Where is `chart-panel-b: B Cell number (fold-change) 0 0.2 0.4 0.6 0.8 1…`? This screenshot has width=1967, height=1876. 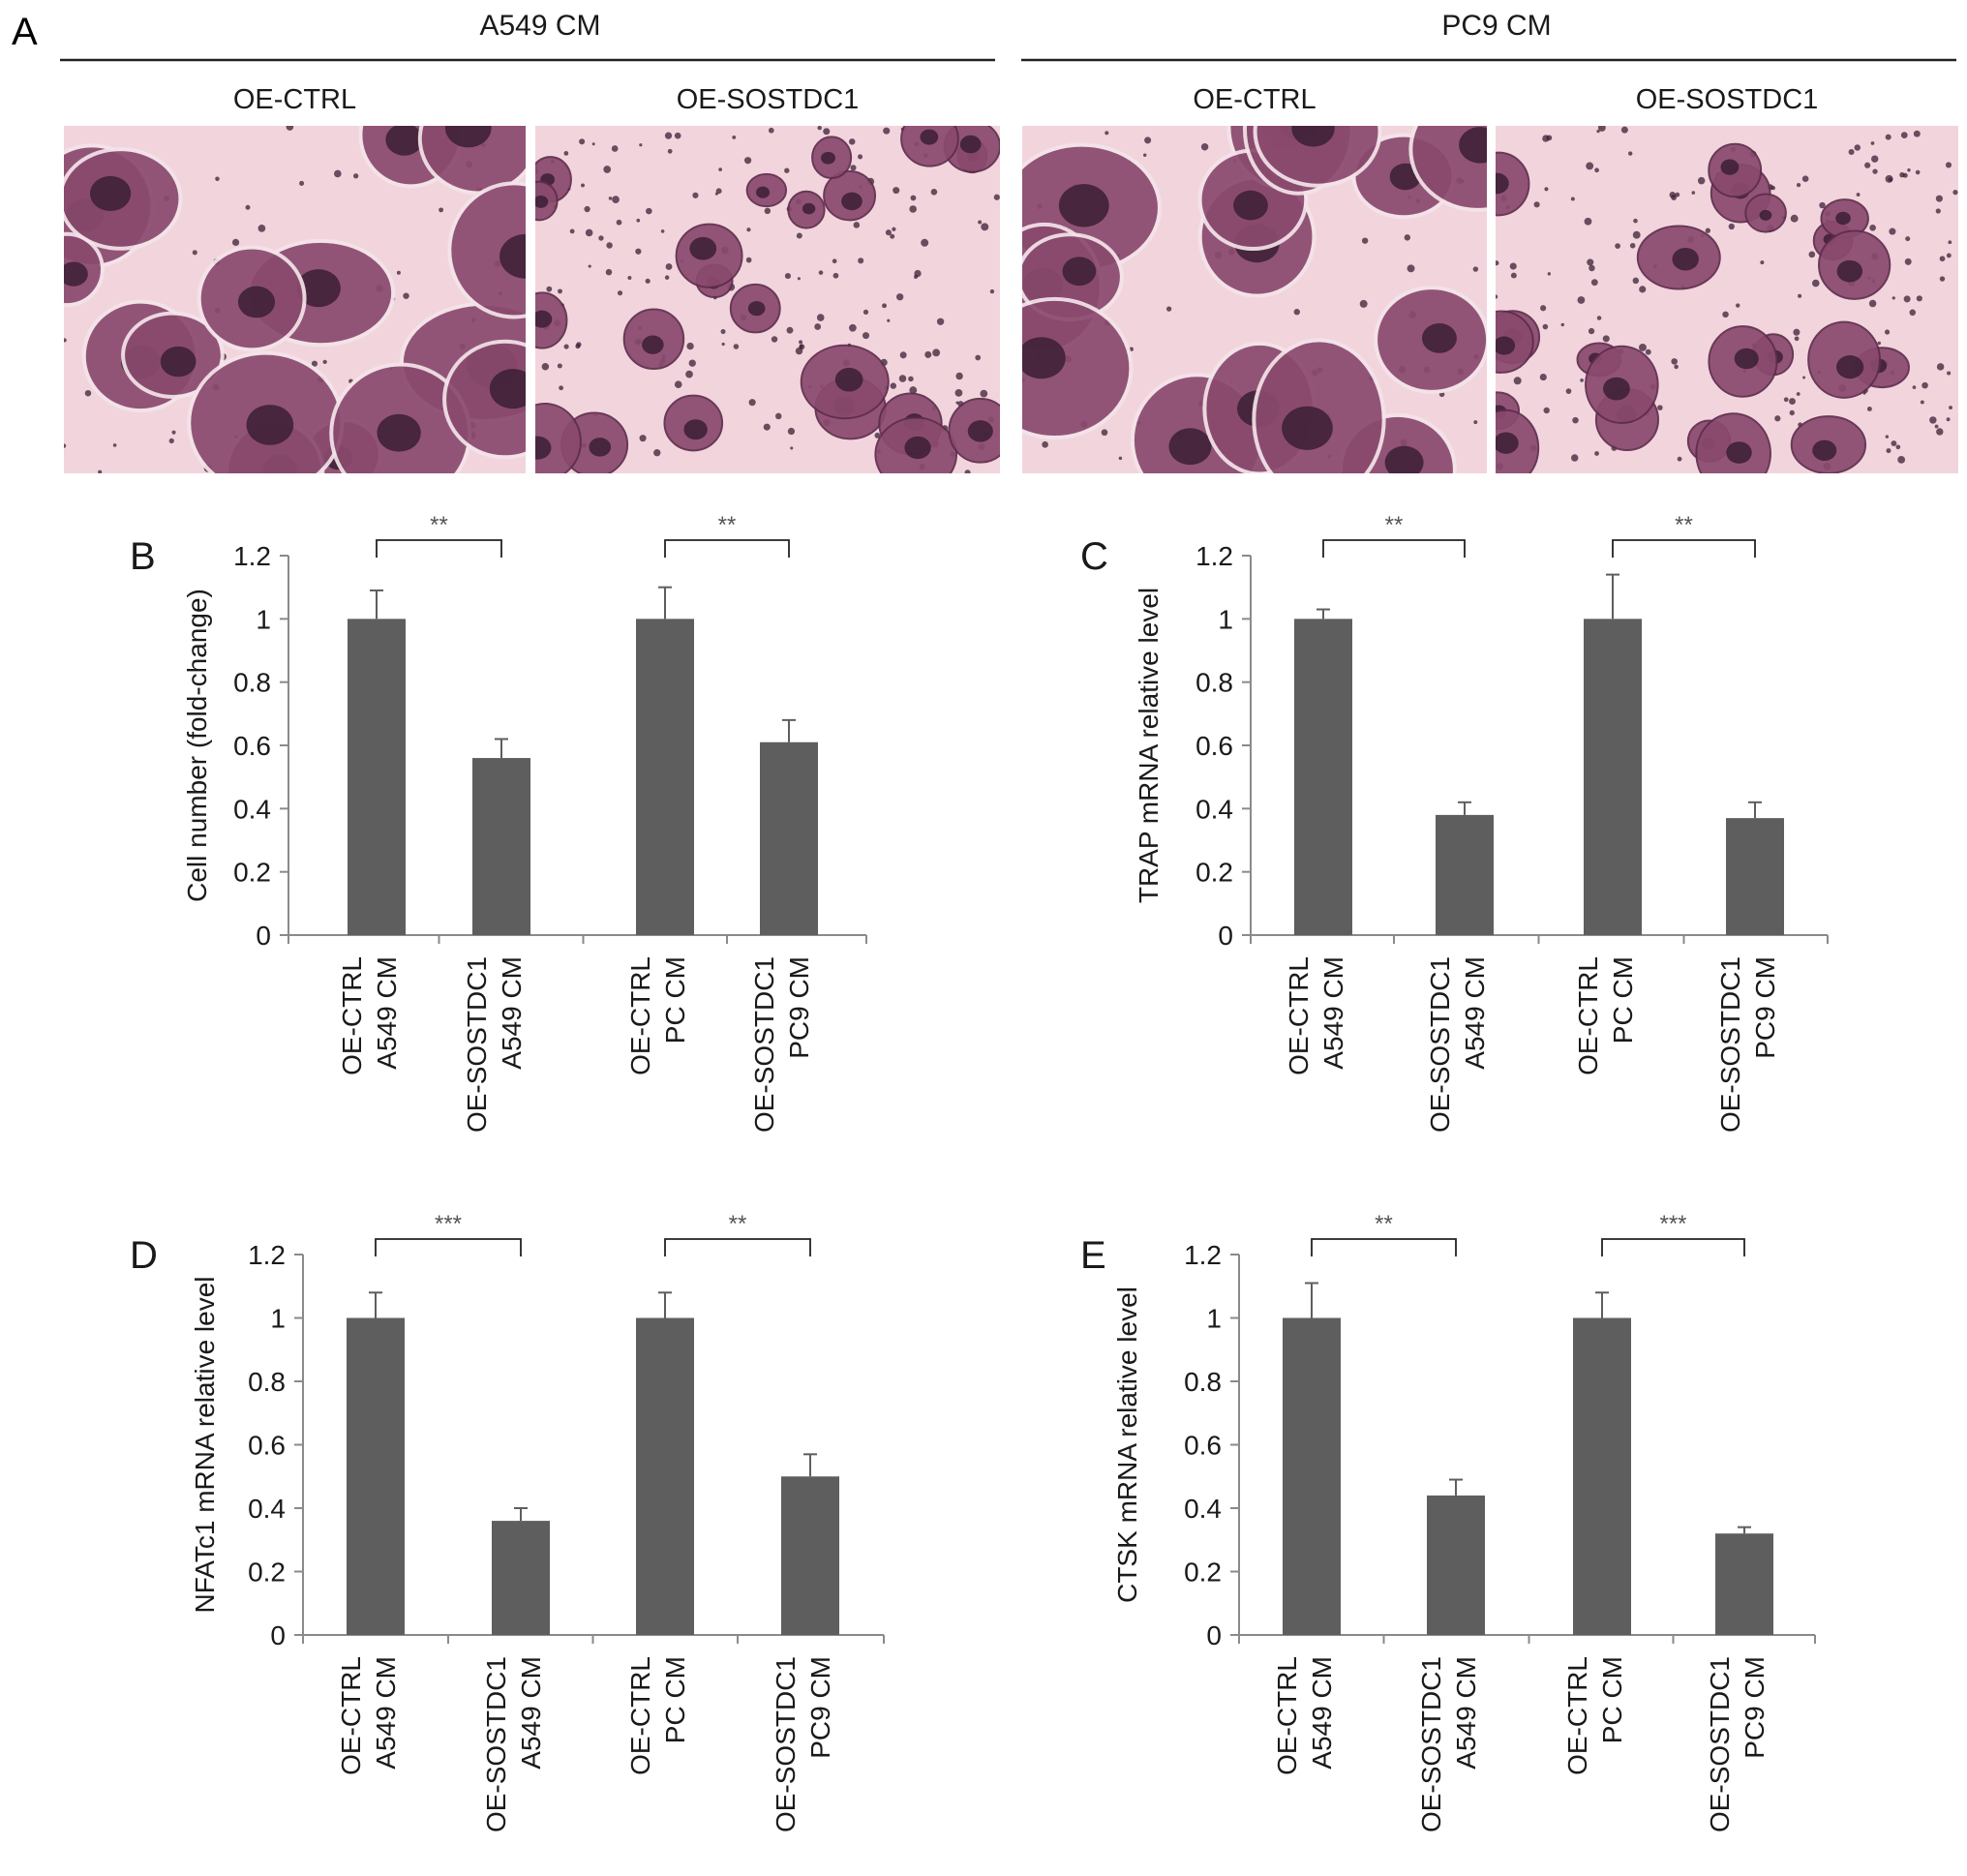 chart-panel-b: B Cell number (fold-change) 0 0.2 0.4 0.6 0.8 1… is located at coordinates (498, 822).